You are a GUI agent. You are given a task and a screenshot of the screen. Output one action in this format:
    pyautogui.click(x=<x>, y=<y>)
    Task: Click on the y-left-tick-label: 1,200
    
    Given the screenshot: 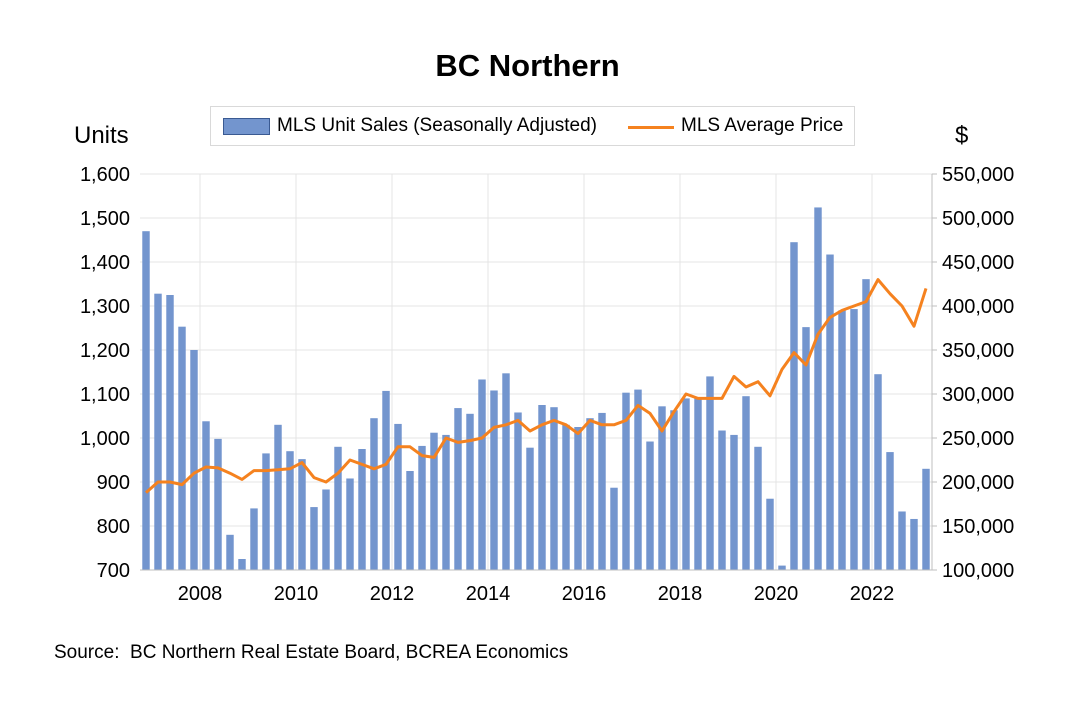 What is the action you would take?
    pyautogui.click(x=105, y=351)
    